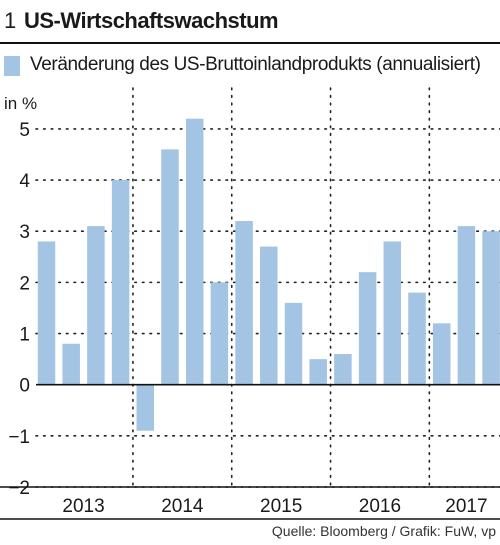 This screenshot has height=545, width=500. What do you see at coordinates (24, 232) in the screenshot?
I see `y-tick-label: 3` at bounding box center [24, 232].